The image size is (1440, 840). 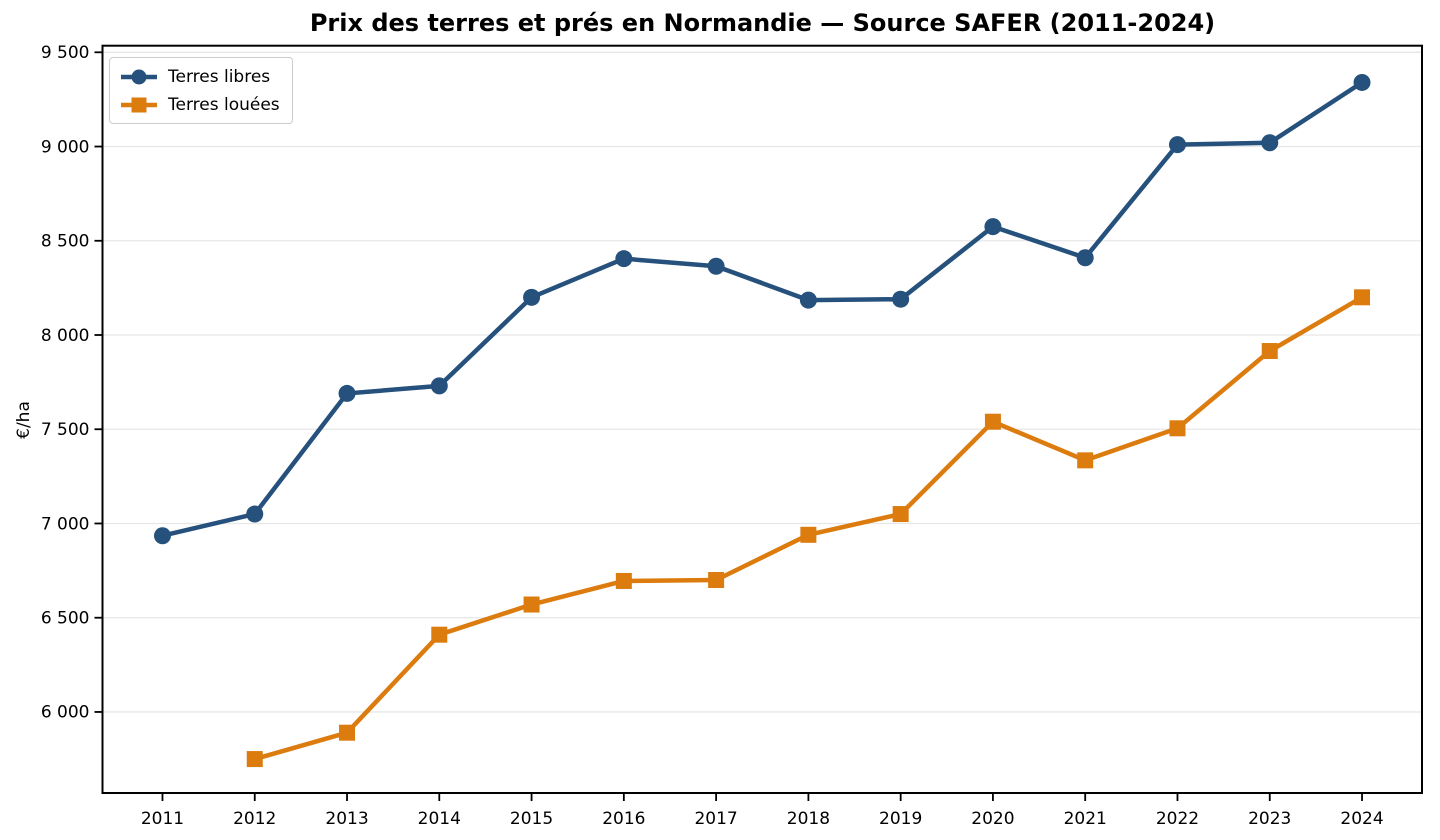 I want to click on marker-terres-louées-2021, so click(x=1085, y=460).